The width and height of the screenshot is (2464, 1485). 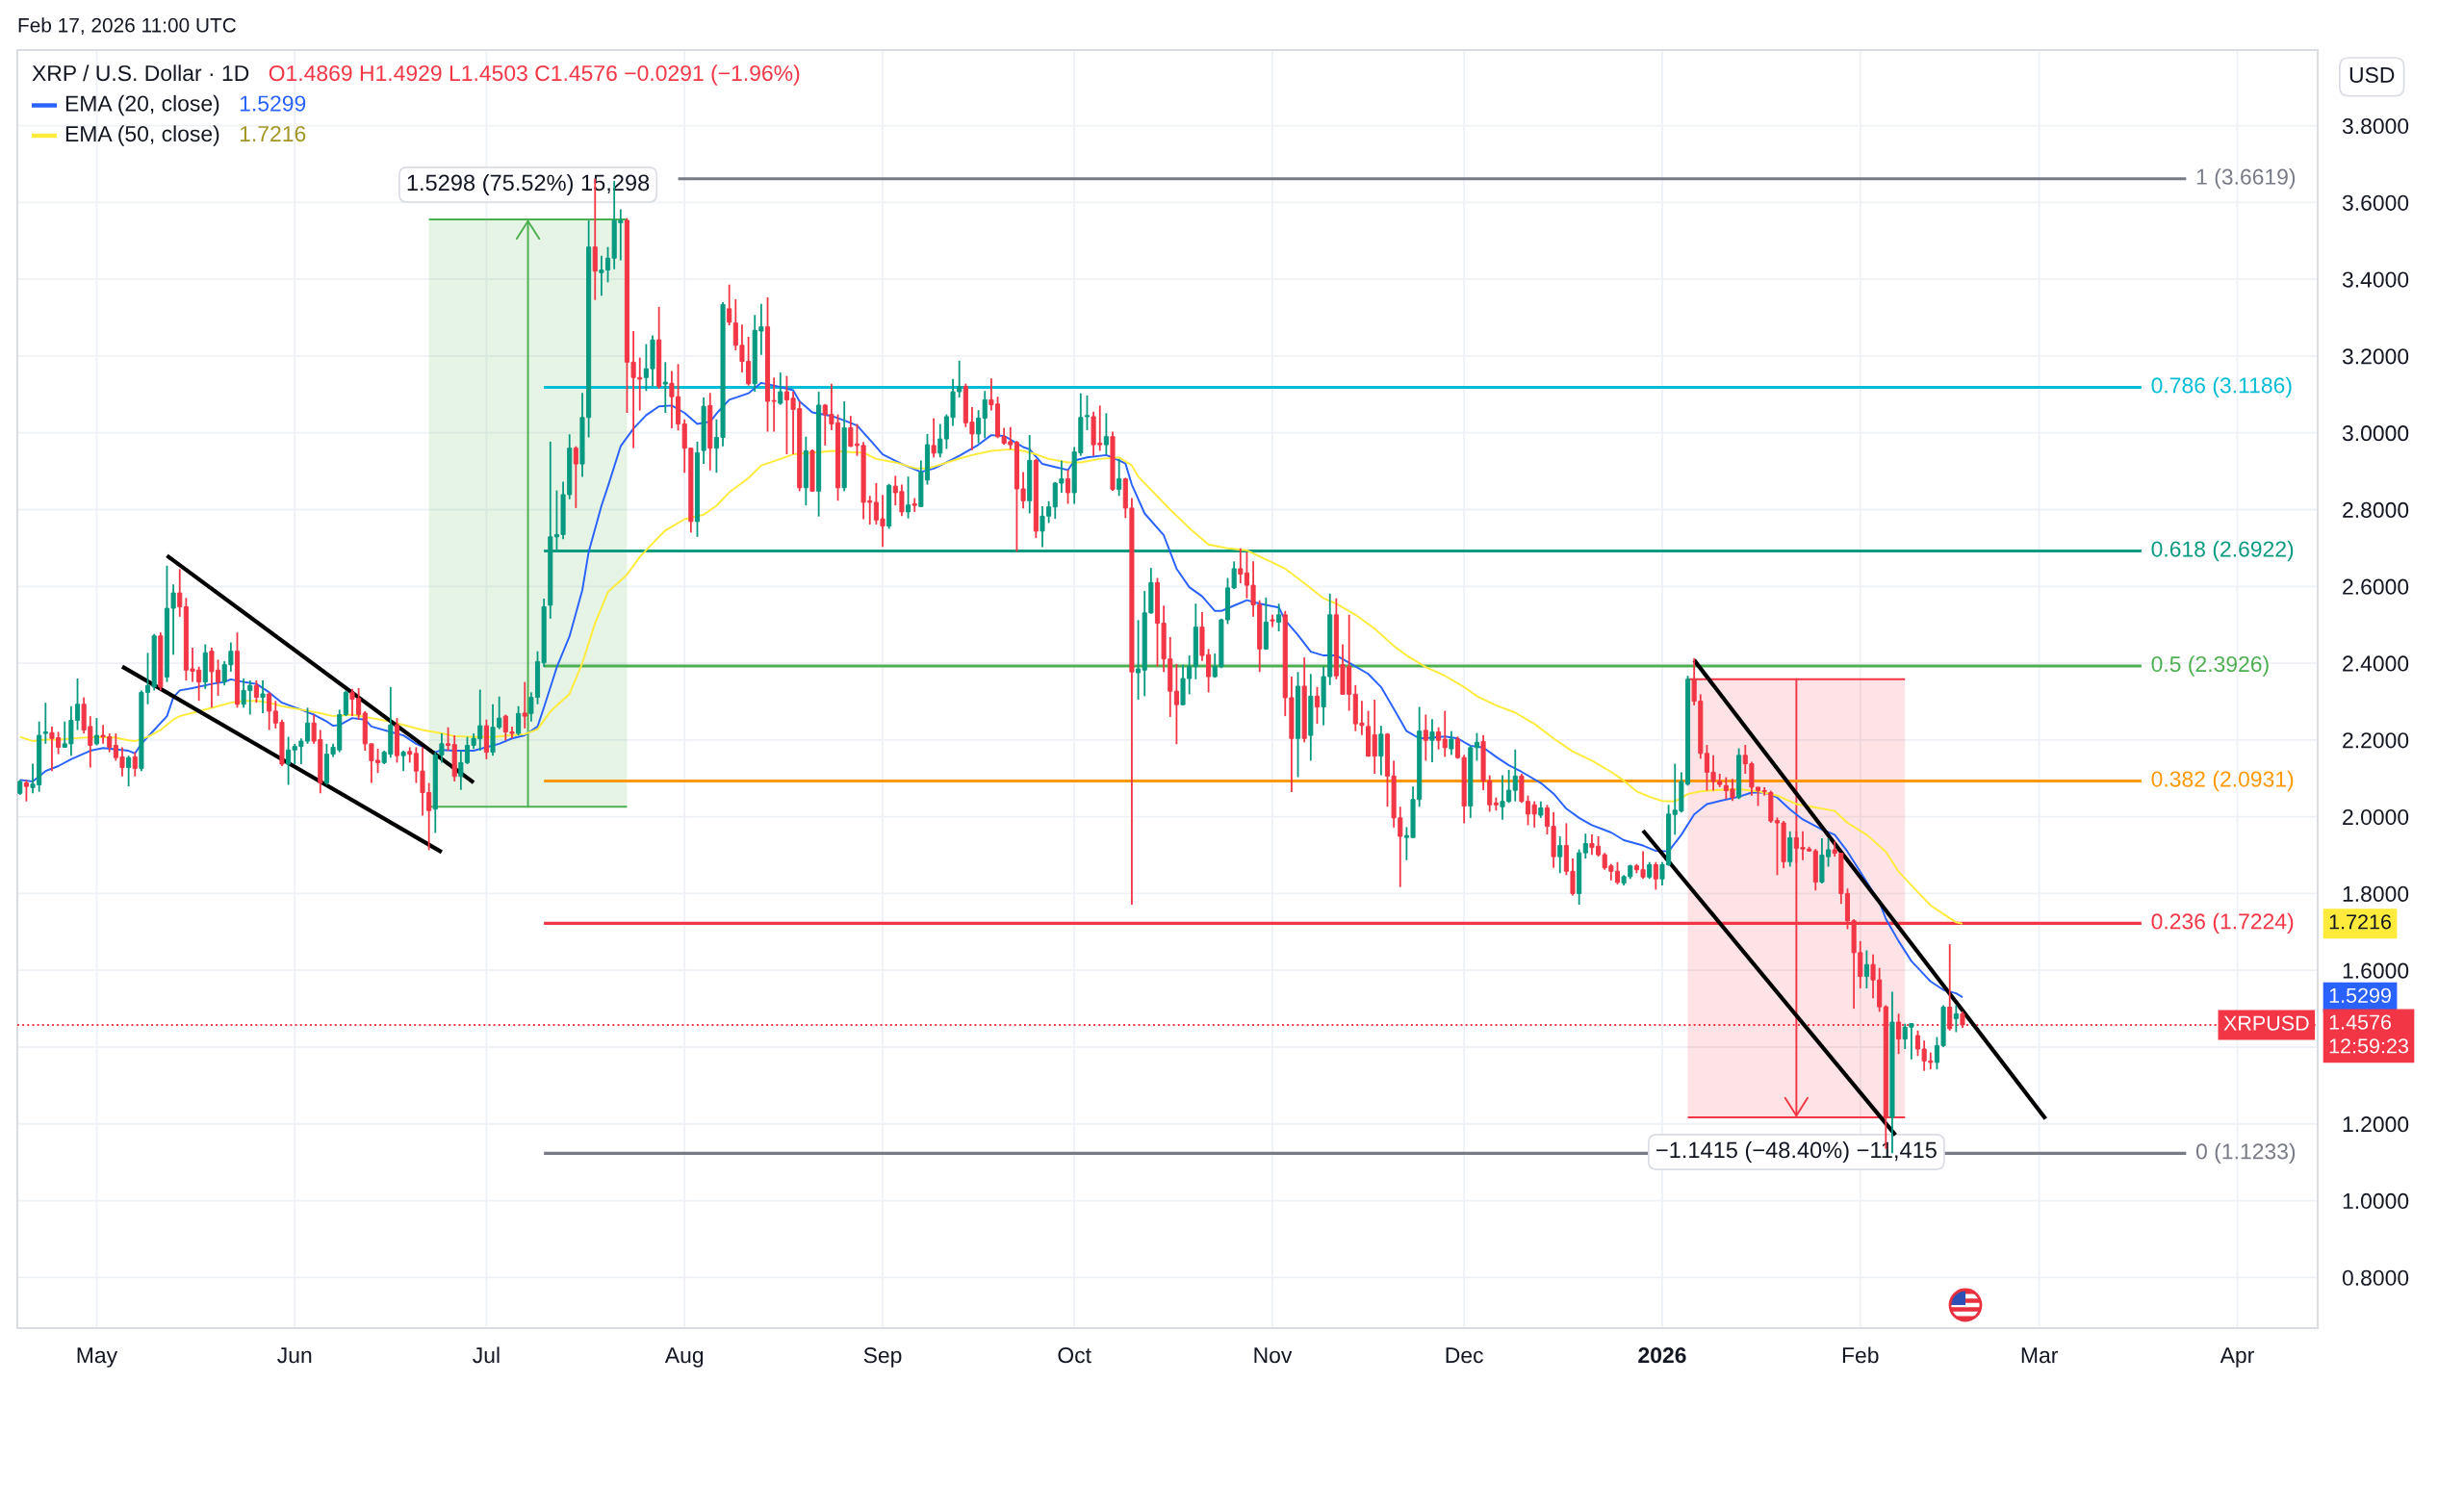 I want to click on y-tick-label: 1.8000, so click(x=2376, y=893).